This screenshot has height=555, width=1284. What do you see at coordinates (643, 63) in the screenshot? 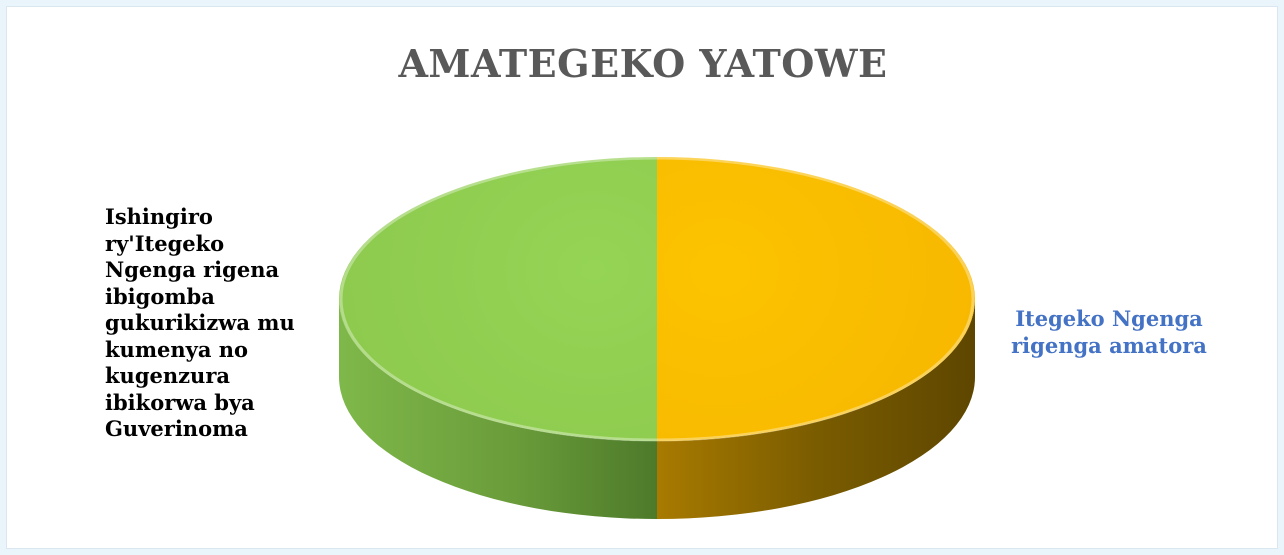
I see `chart-title: AMATEGEKO YATOWE` at bounding box center [643, 63].